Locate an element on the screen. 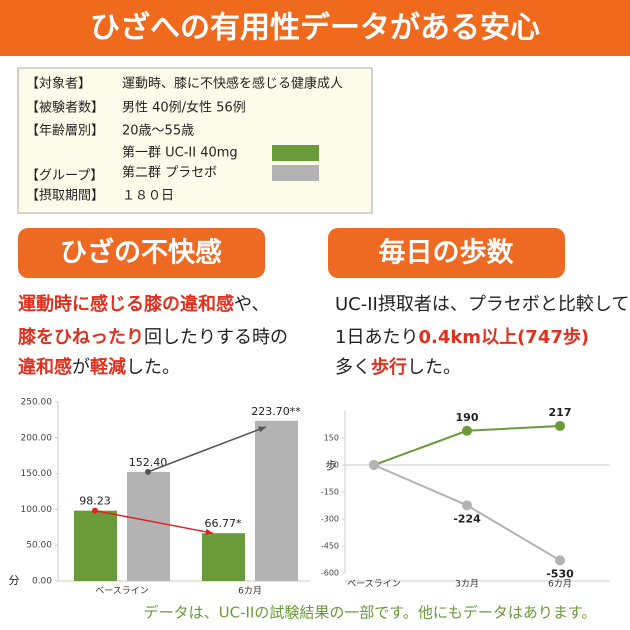  y-tick-label: -450 is located at coordinates (330, 546).